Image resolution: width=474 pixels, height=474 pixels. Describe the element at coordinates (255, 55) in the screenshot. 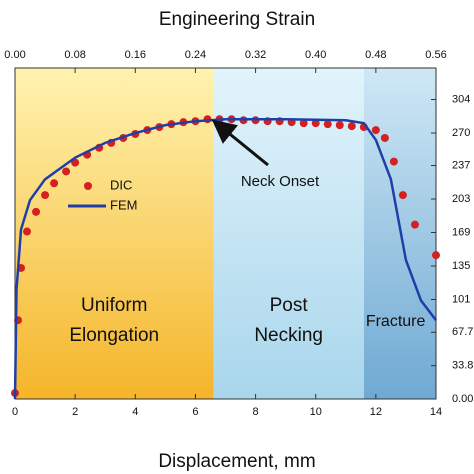

I see `x2-tick-label: 0.32` at that location.